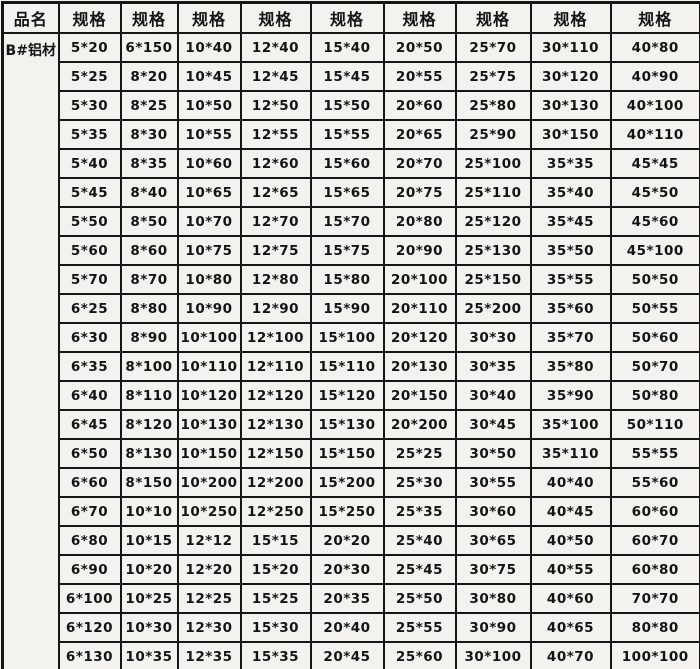  Describe the element at coordinates (419, 424) in the screenshot. I see `spec-cell: 20*200` at that location.